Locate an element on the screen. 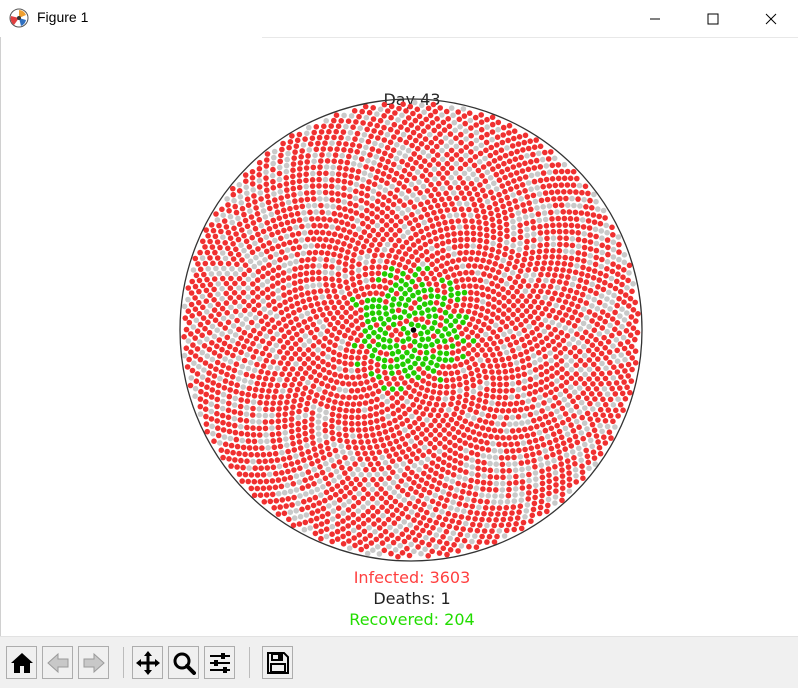 This screenshot has width=798, height=688. maximize-button is located at coordinates (713, 18).